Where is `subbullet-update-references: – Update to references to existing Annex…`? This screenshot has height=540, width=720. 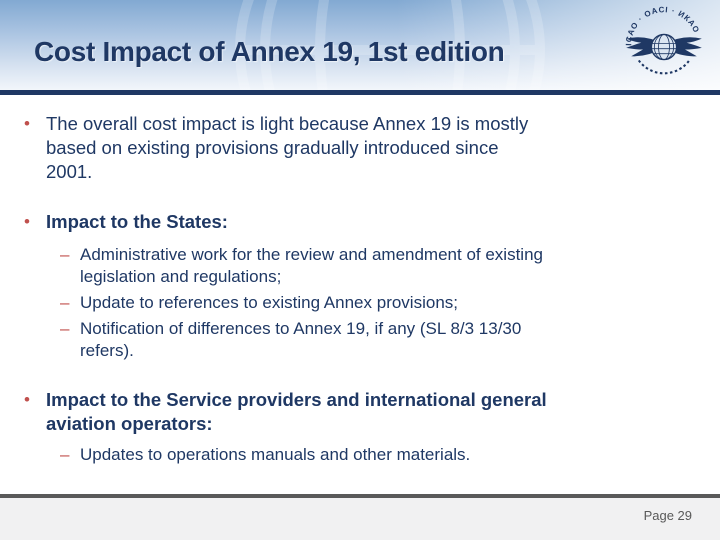 subbullet-update-references: – Update to references to existing Annex… is located at coordinates (259, 302).